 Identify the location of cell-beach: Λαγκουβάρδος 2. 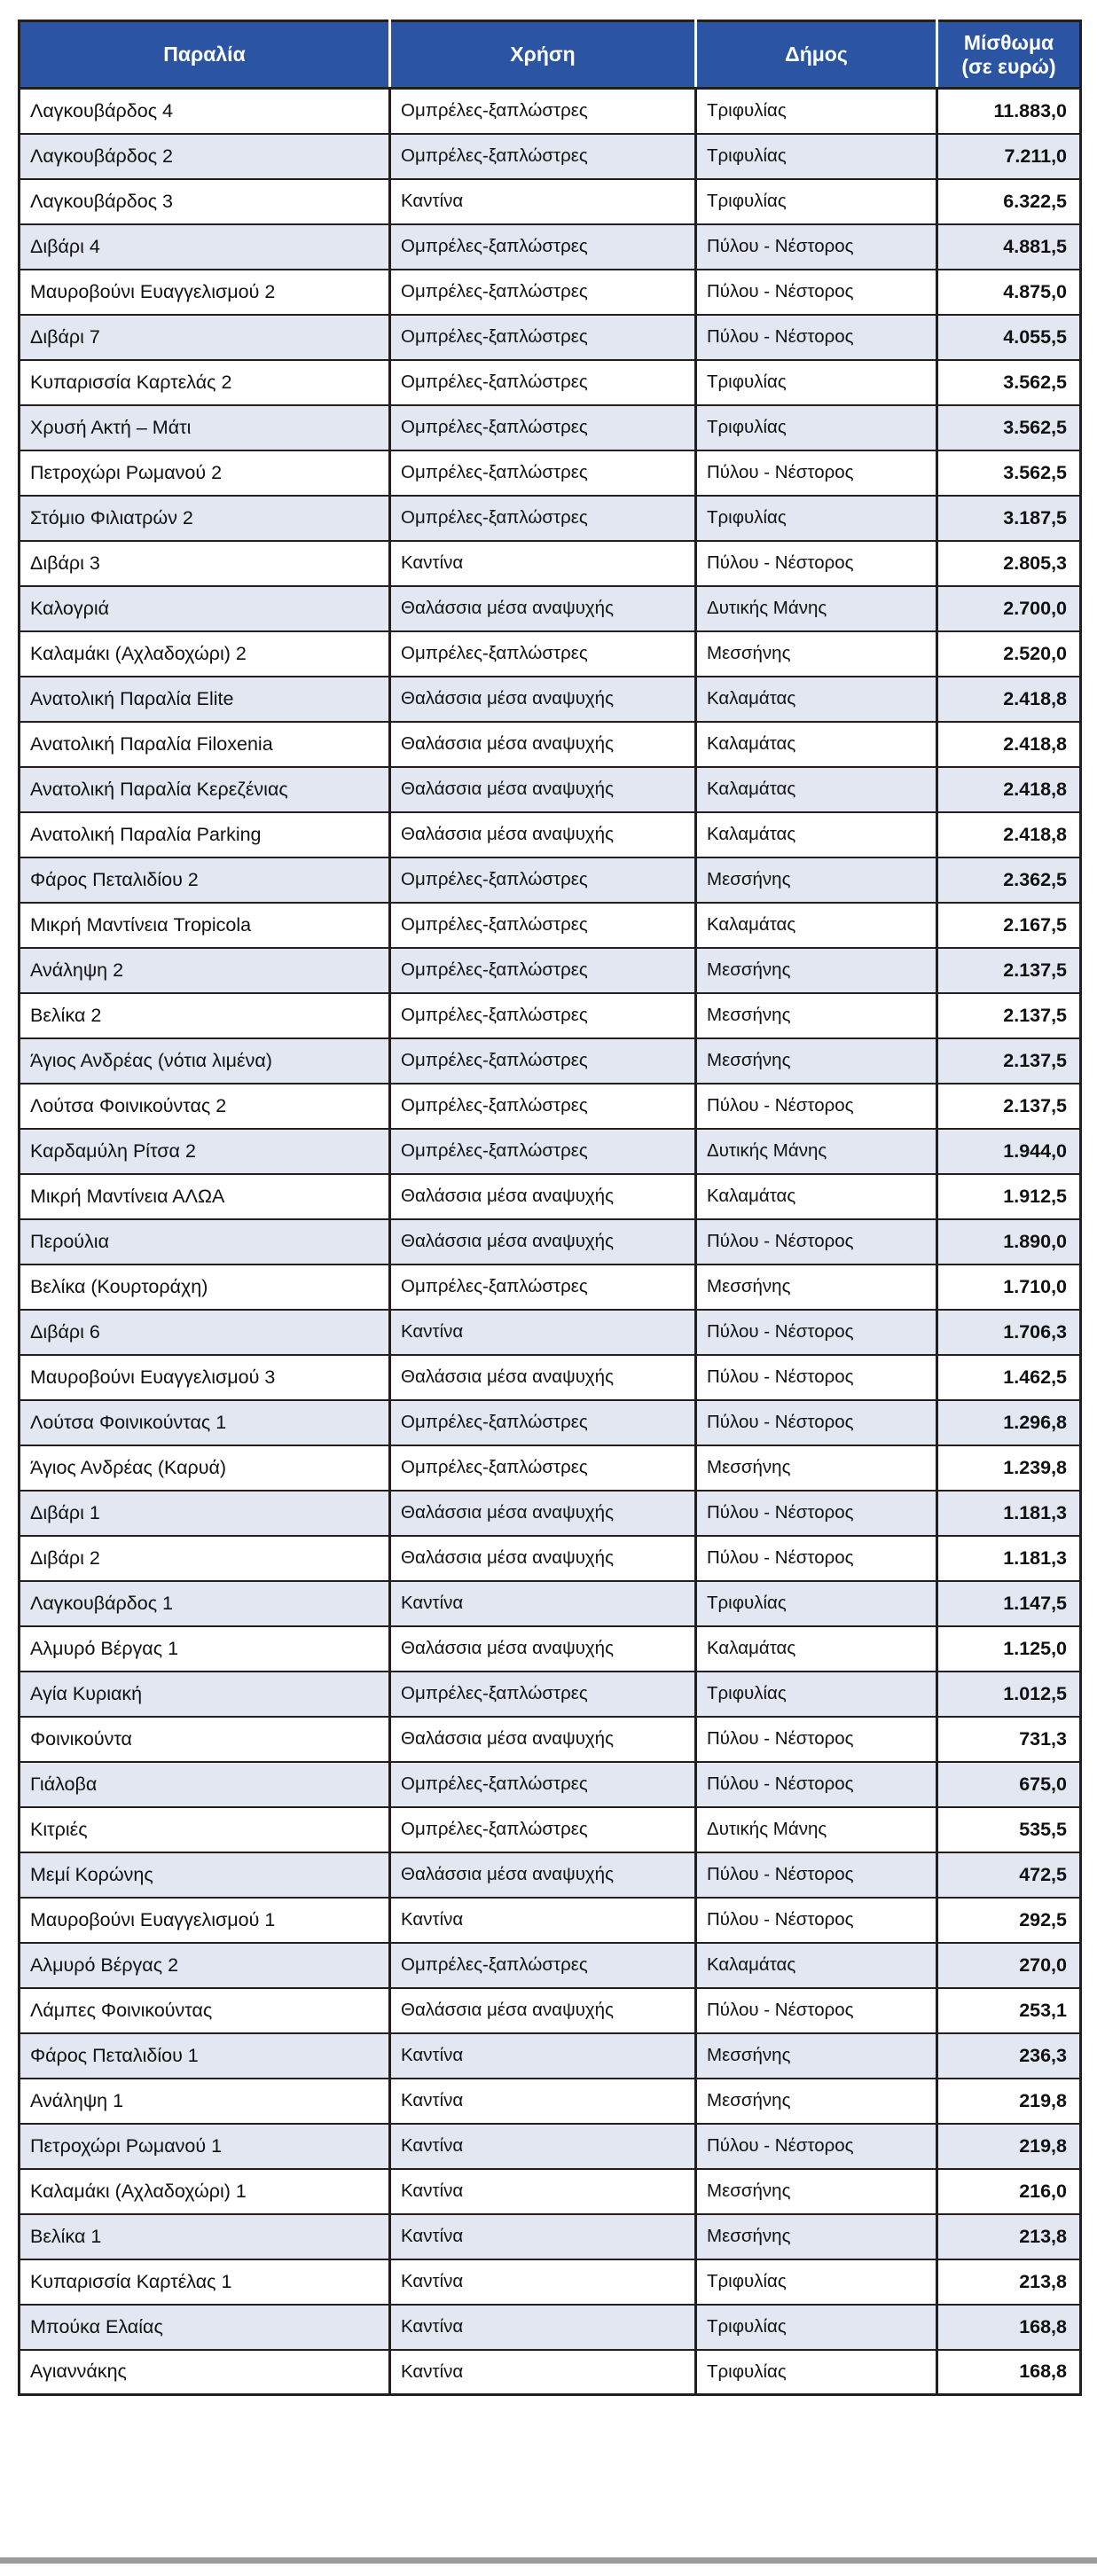
(205, 156).